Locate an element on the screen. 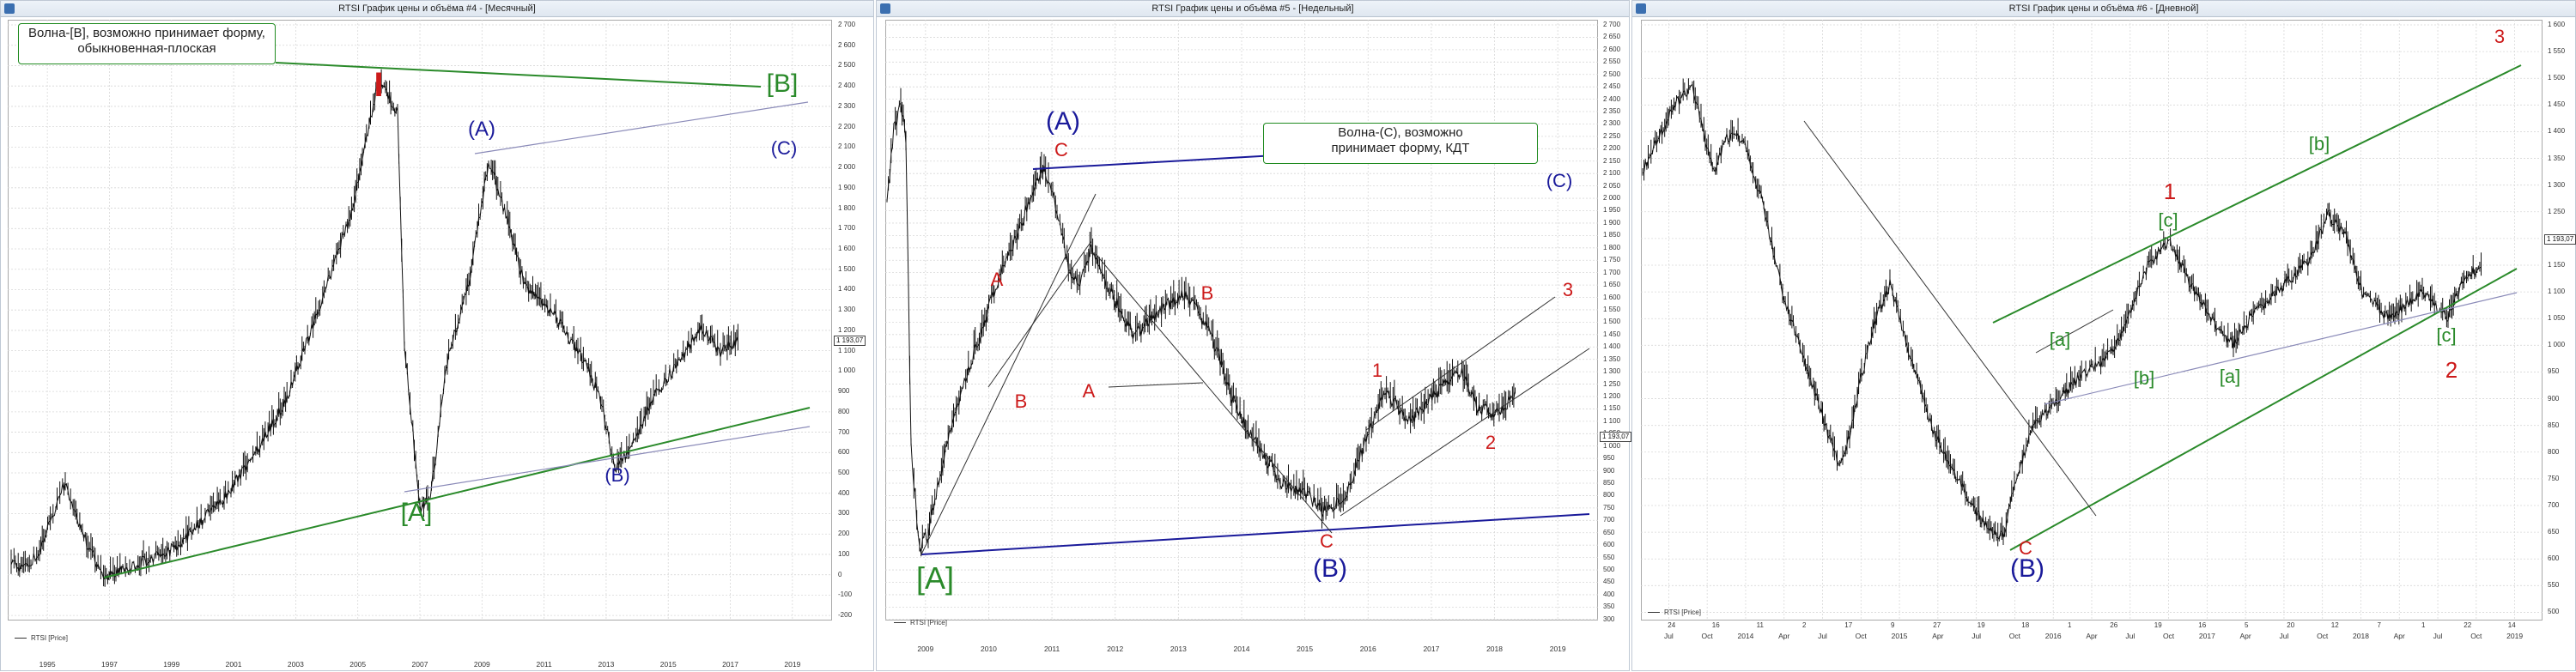 The height and width of the screenshot is (672, 2576). x-tick-label: 2016 is located at coordinates (1367, 649).